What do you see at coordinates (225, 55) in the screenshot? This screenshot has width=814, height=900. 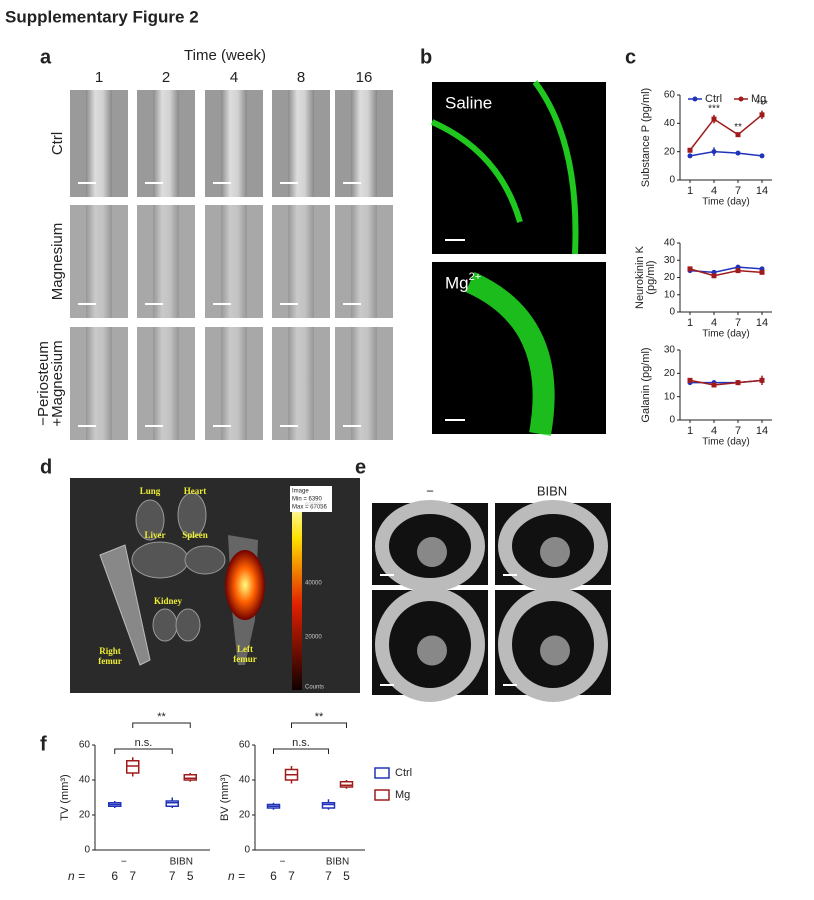 I see `axis-title: Time (week)` at bounding box center [225, 55].